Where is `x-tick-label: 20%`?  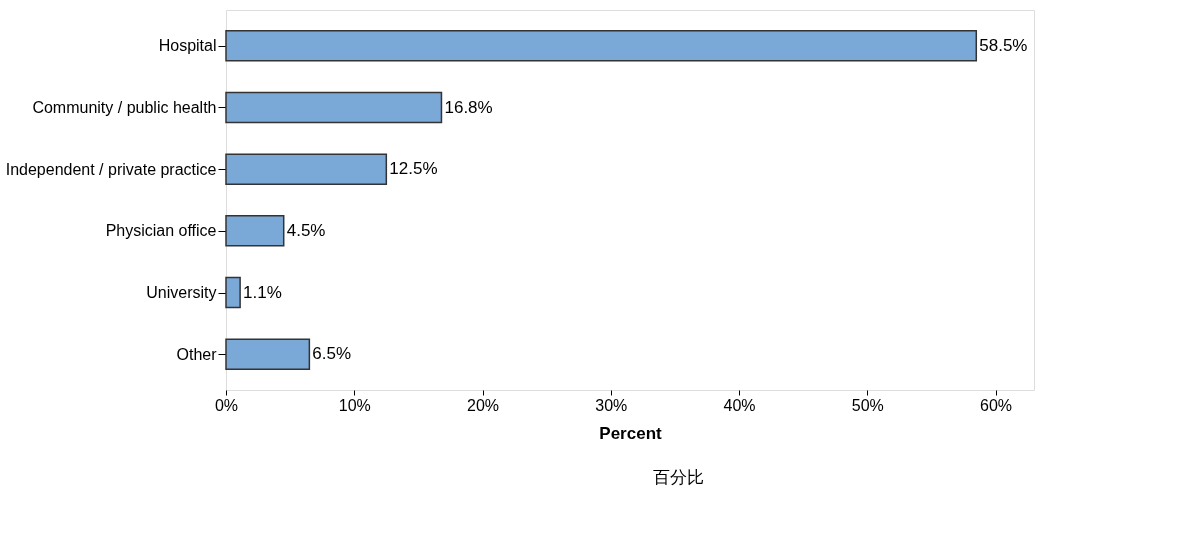
x-tick-label: 20% is located at coordinates (483, 405).